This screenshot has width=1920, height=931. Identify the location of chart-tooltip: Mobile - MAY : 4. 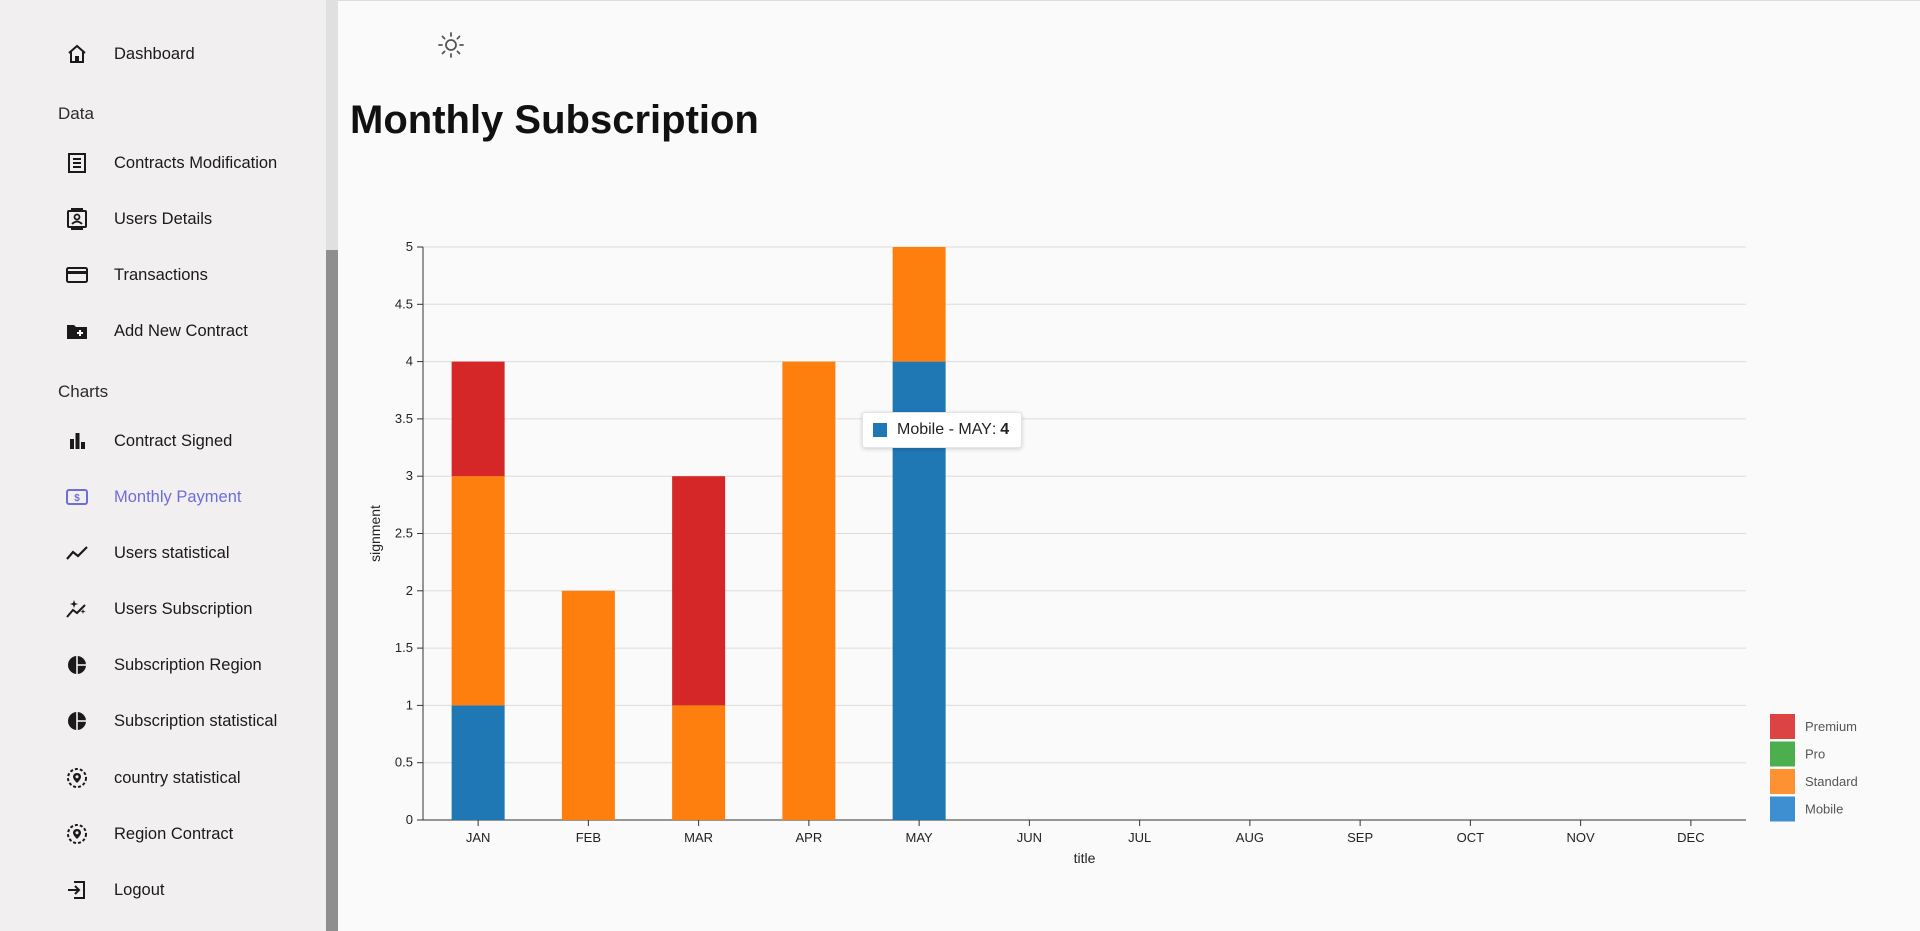
(942, 430).